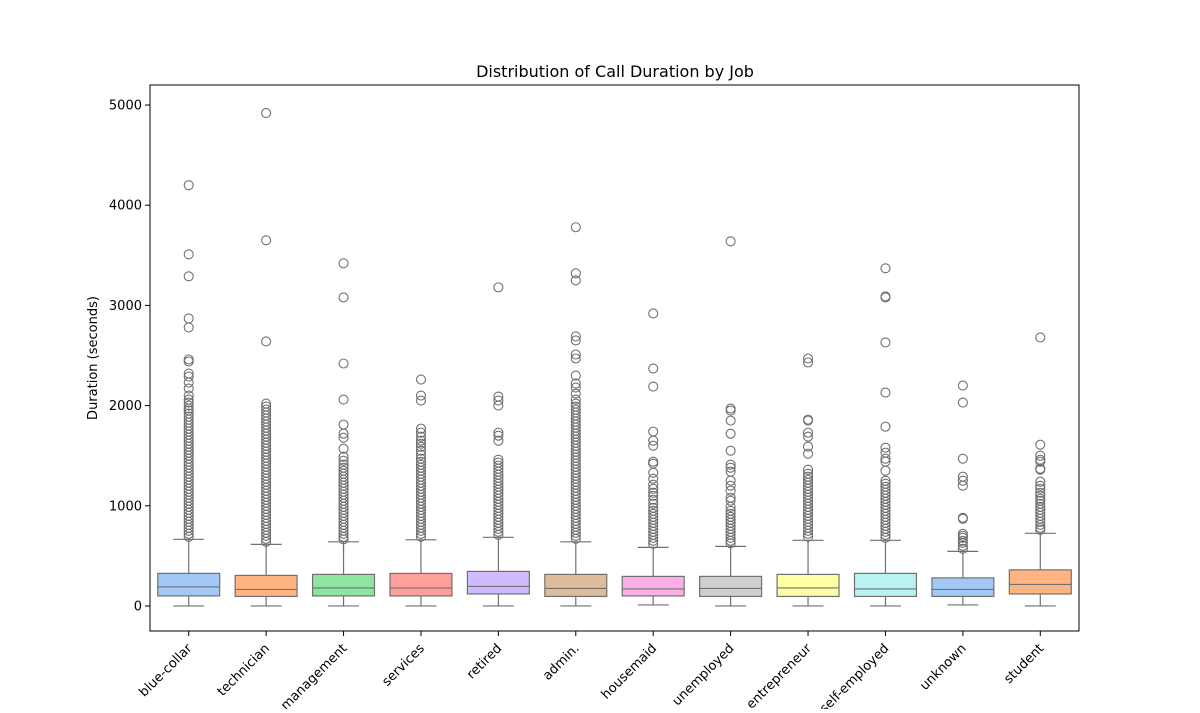 This screenshot has height=713, width=1200. Describe the element at coordinates (266, 357) in the screenshot. I see `box-technician` at that location.